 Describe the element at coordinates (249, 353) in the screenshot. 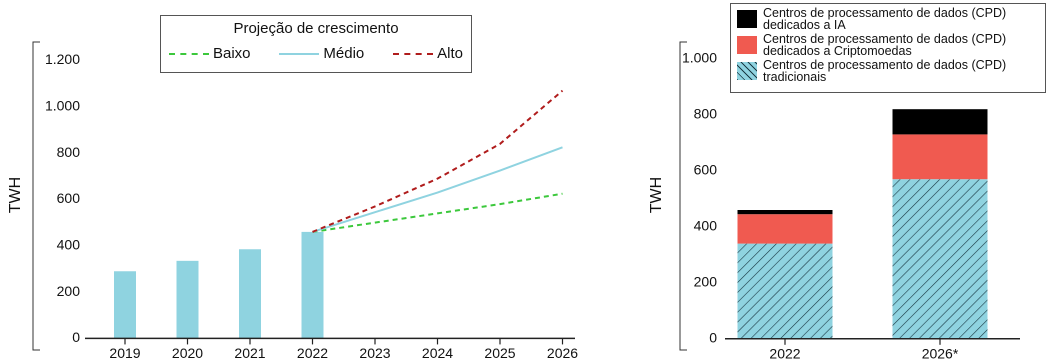

I see `x-tick-label: 2021` at that location.